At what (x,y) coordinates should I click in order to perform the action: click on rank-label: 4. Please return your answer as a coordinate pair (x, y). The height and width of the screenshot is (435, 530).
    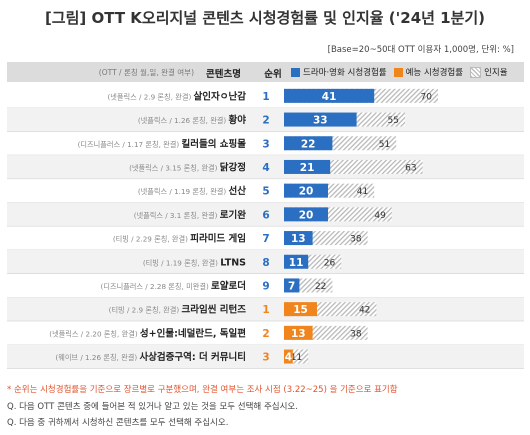
    Looking at the image, I should click on (265, 168).